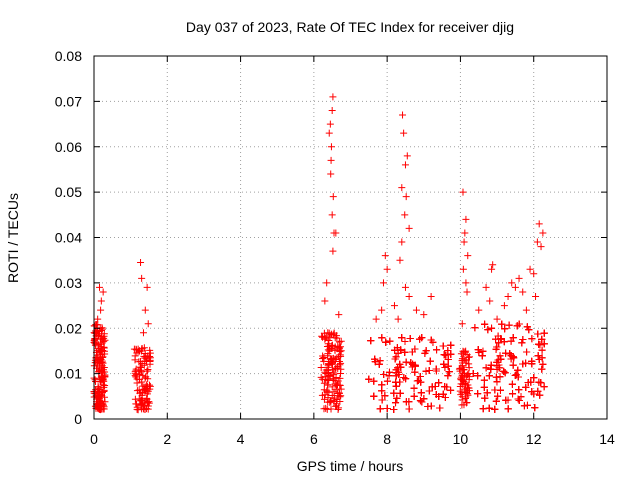 This screenshot has width=640, height=480. What do you see at coordinates (68, 192) in the screenshot?
I see `y-tick-label: 0.05` at bounding box center [68, 192].